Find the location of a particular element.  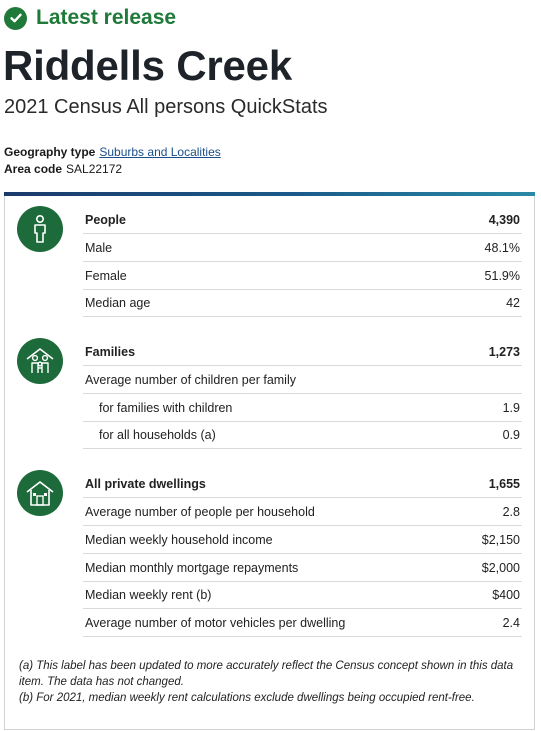

area-code-label: Area code is located at coordinates (33, 169).